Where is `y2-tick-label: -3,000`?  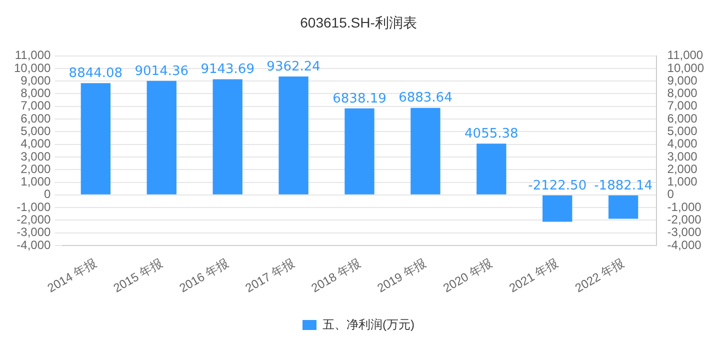 y2-tick-label: -3,000 is located at coordinates (684, 232).